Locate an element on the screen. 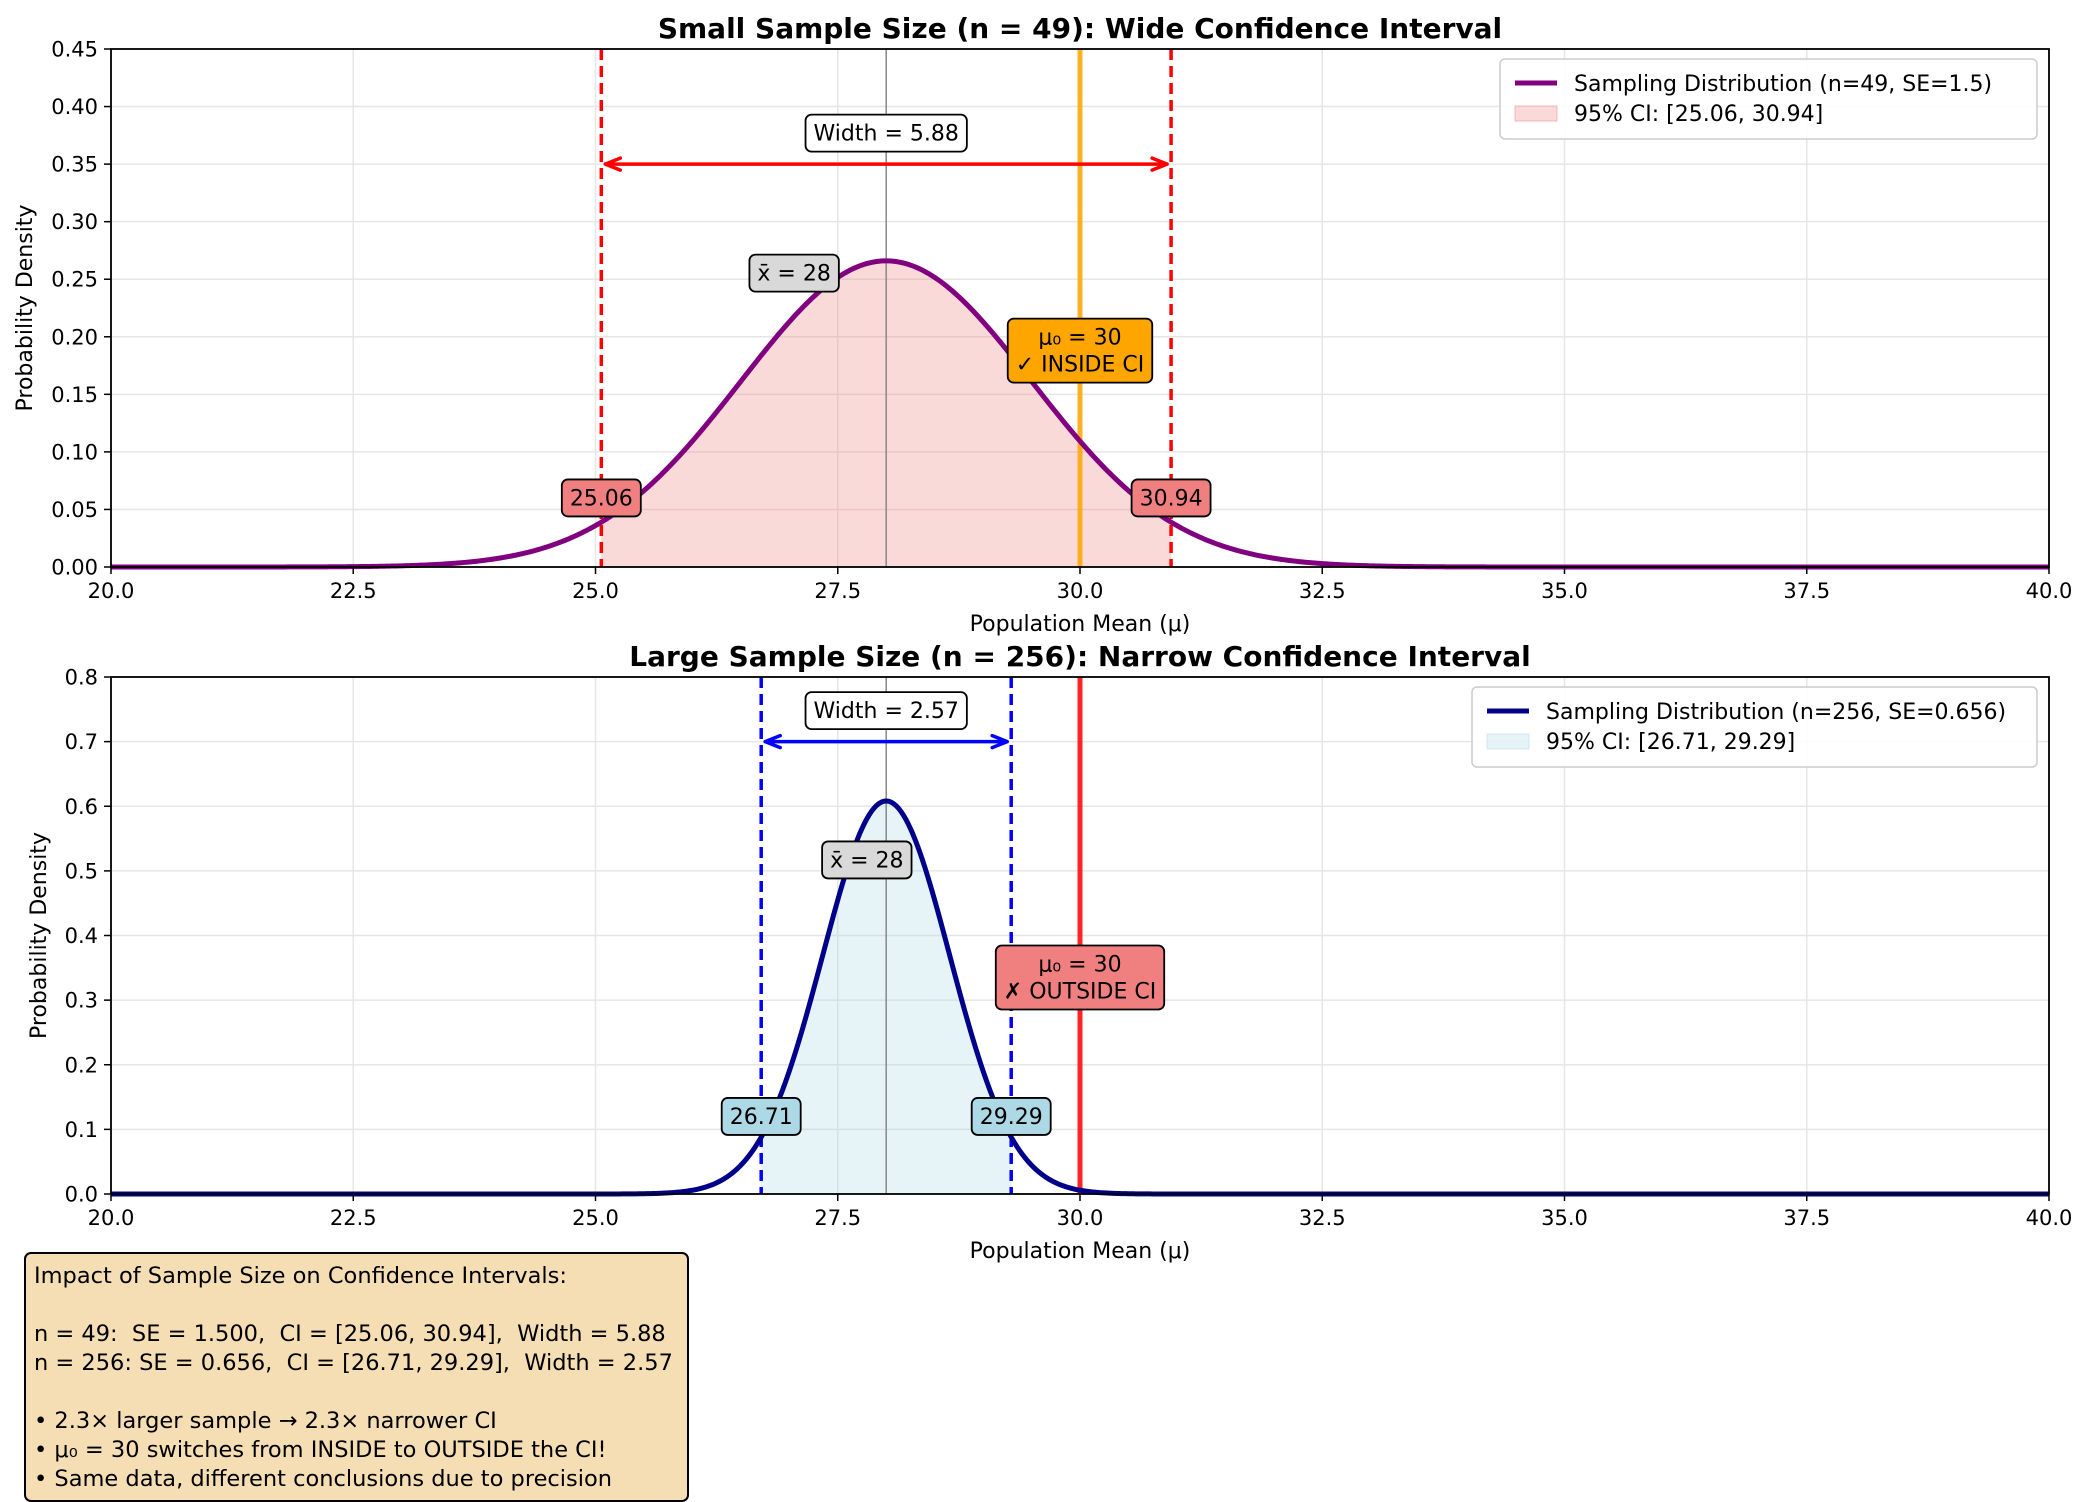  ci-upper-label-frame is located at coordinates (1011, 1116).